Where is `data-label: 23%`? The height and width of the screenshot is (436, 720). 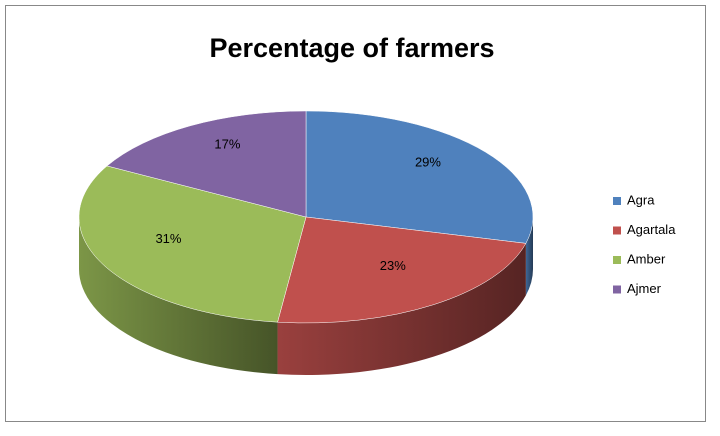 data-label: 23% is located at coordinates (393, 265).